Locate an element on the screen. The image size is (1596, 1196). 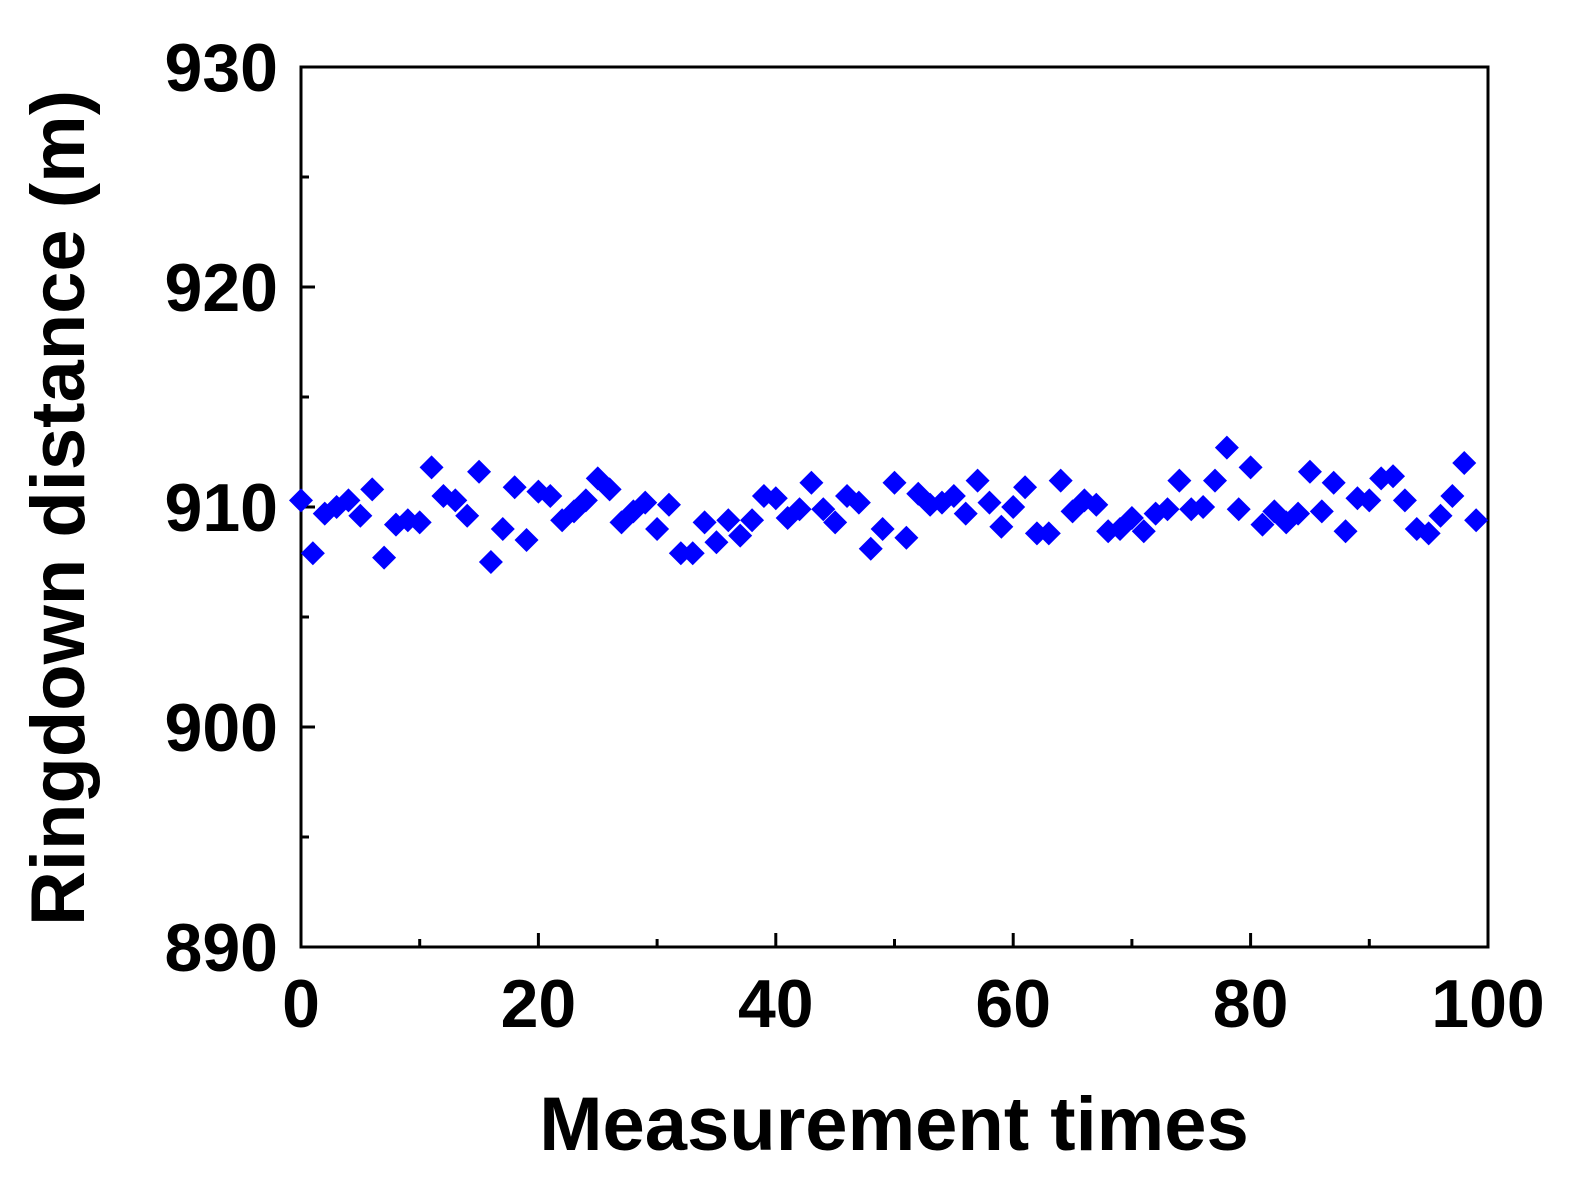
x-tick-label: 100 is located at coordinates (1487, 1004).